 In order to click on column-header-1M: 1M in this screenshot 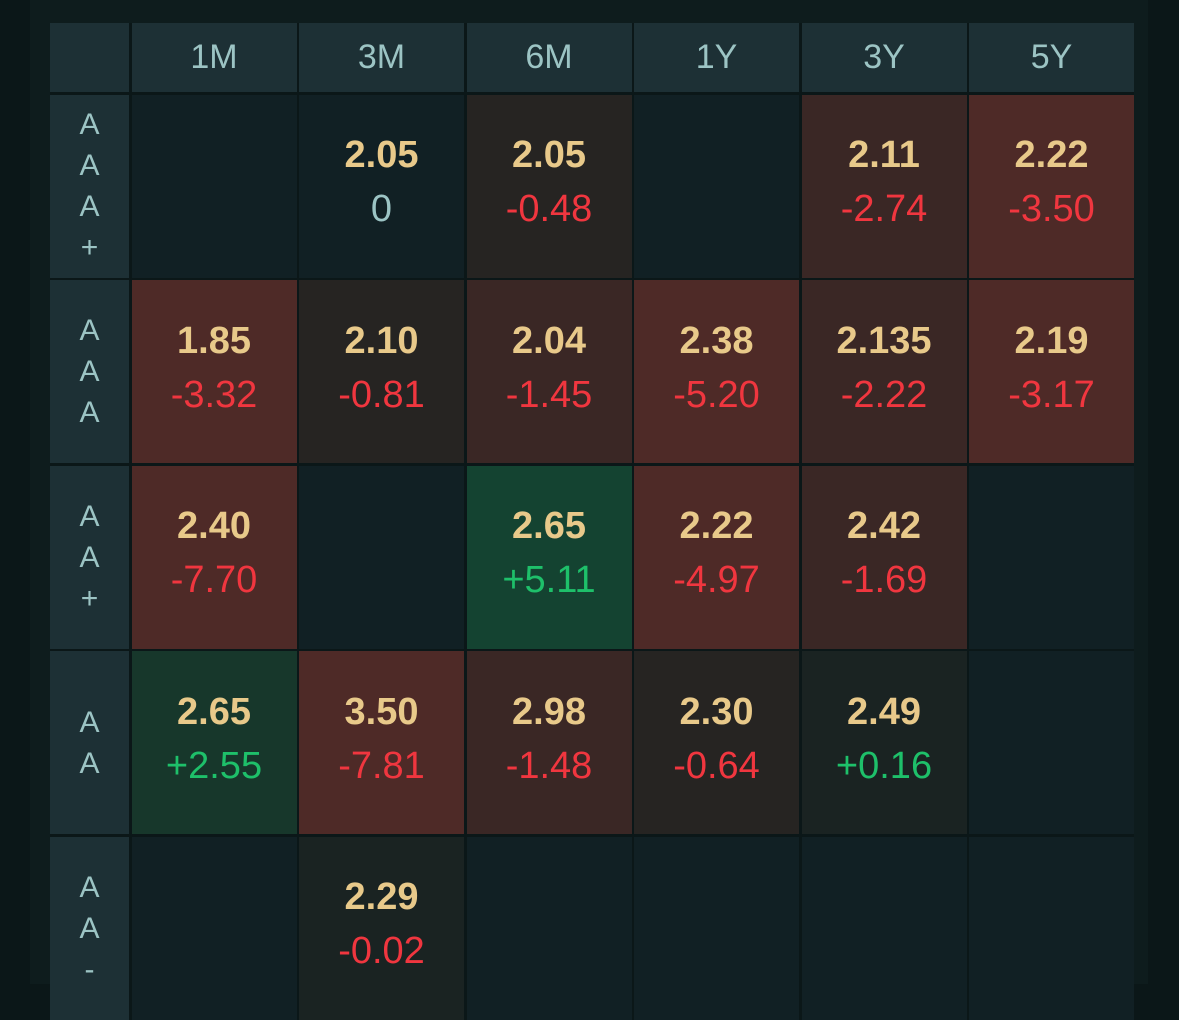, I will do `click(214, 57)`.